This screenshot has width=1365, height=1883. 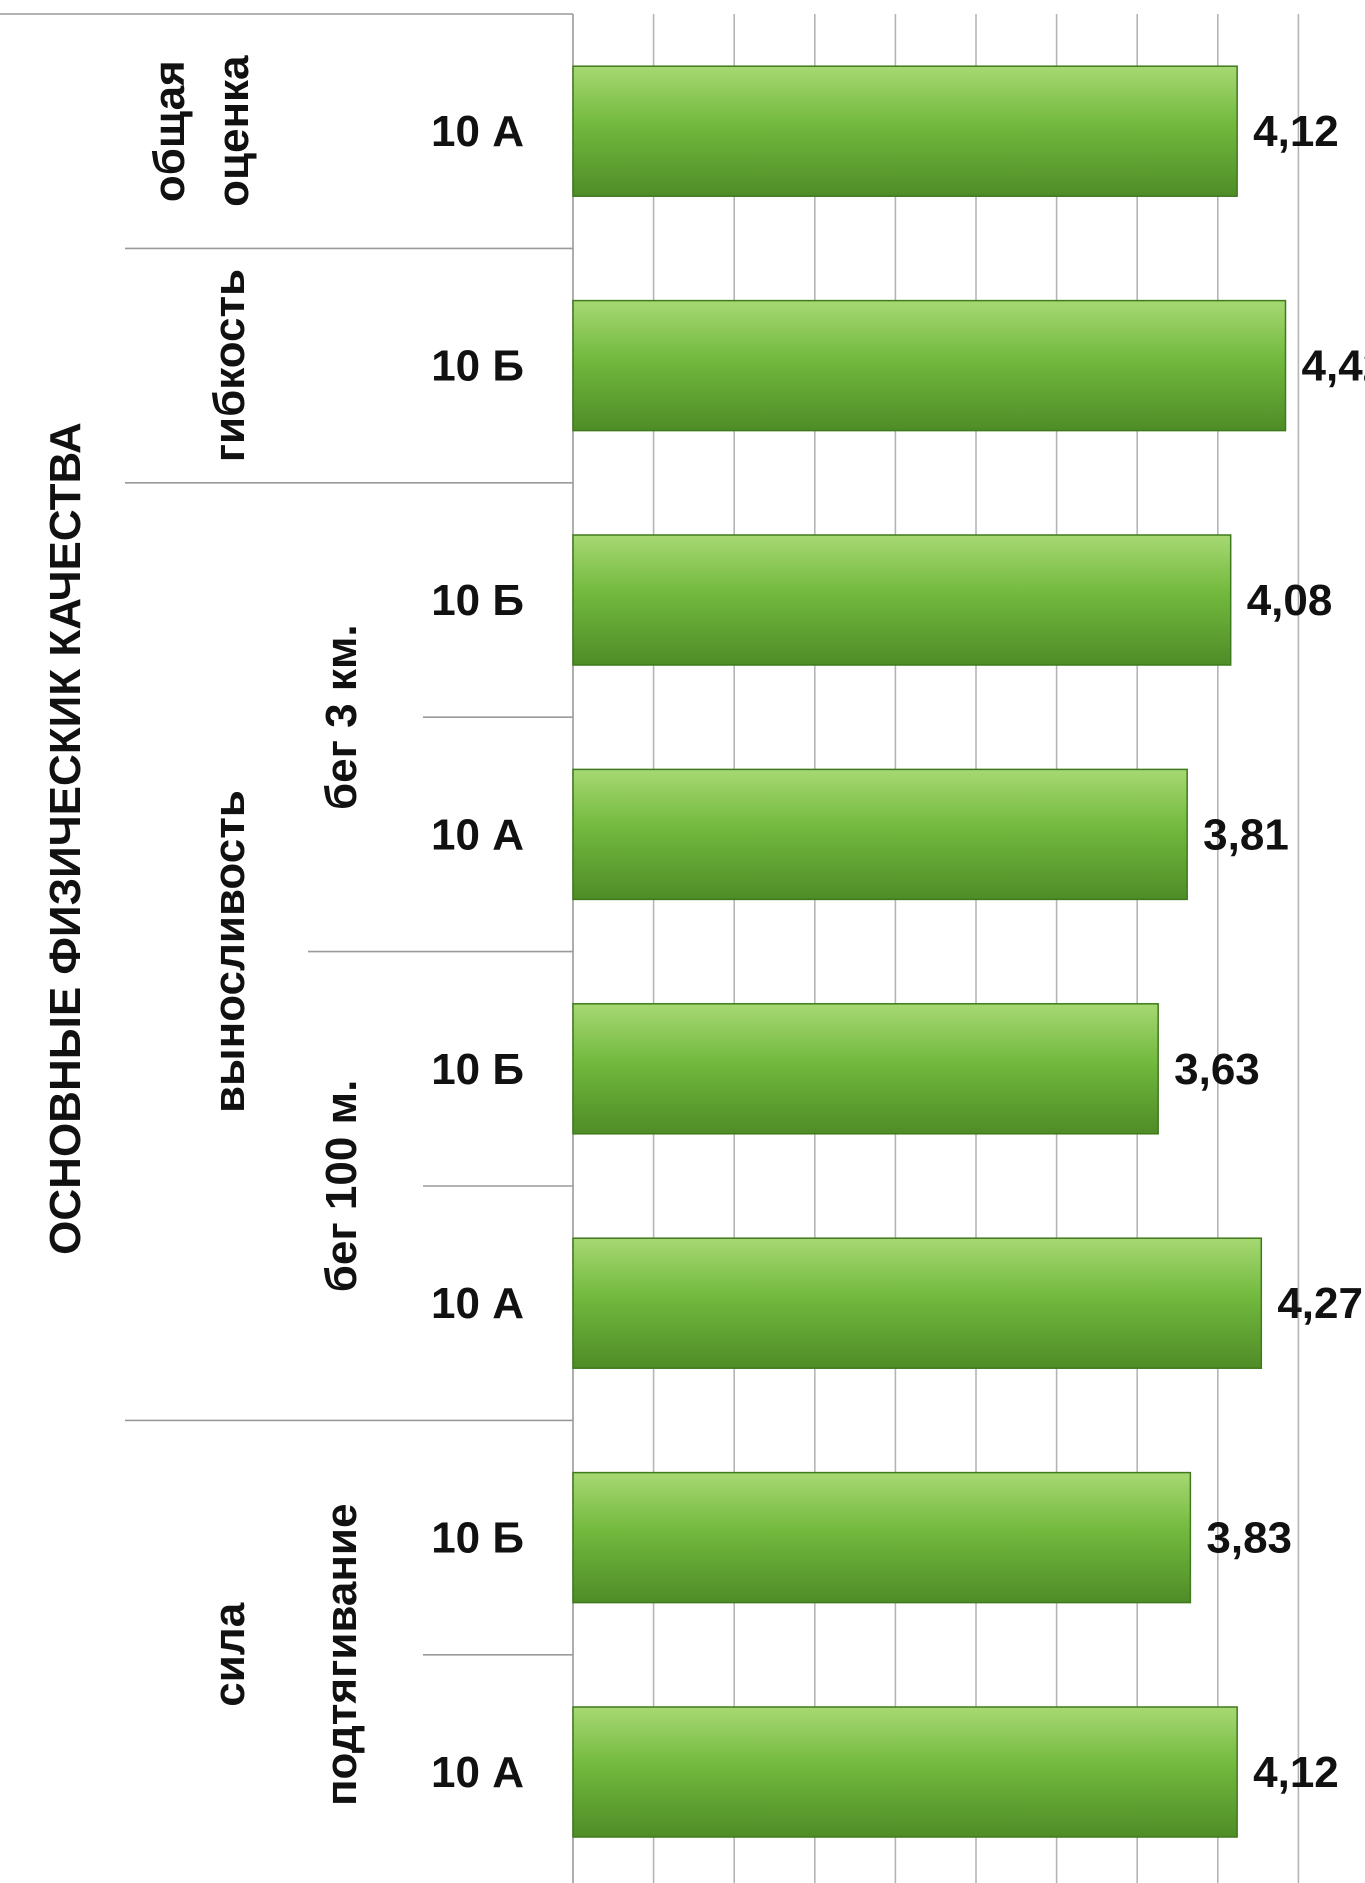 What do you see at coordinates (341, 1655) in the screenshot?
I see `subcategory-label: подтягивание` at bounding box center [341, 1655].